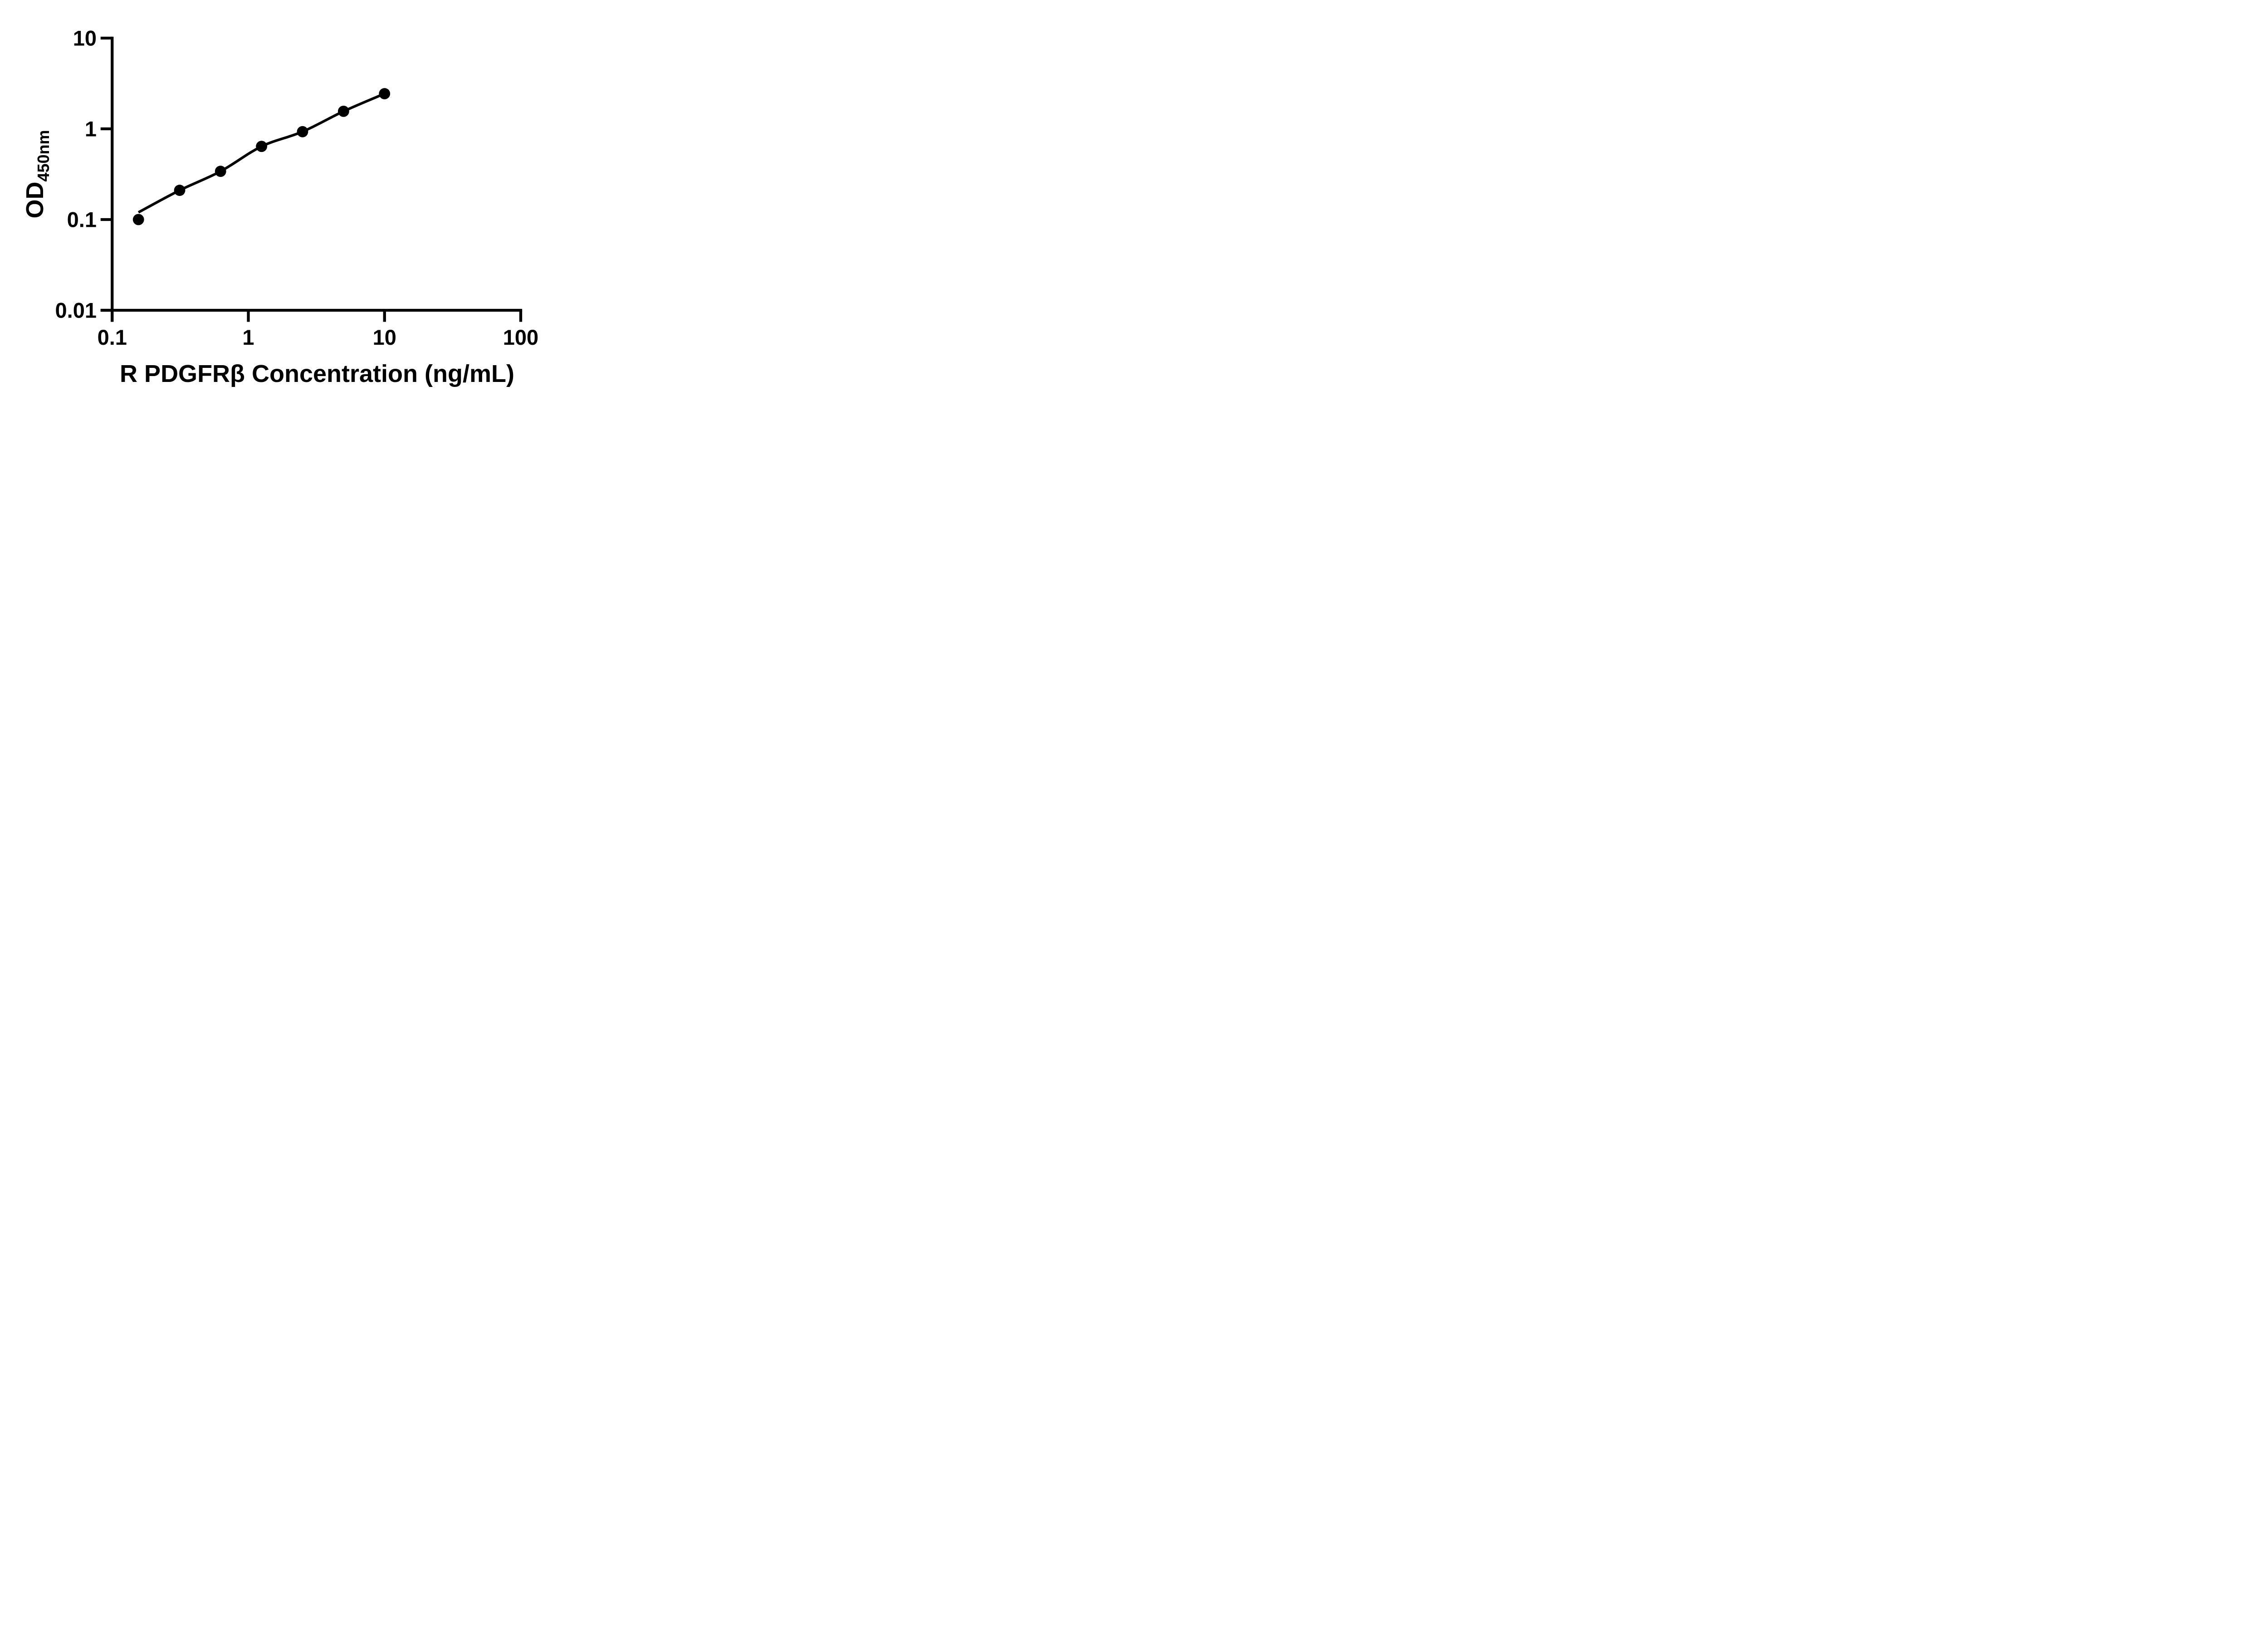 This screenshot has width=2268, height=1633. What do you see at coordinates (85, 38) in the screenshot?
I see `y-axis-tick-label: 10` at bounding box center [85, 38].